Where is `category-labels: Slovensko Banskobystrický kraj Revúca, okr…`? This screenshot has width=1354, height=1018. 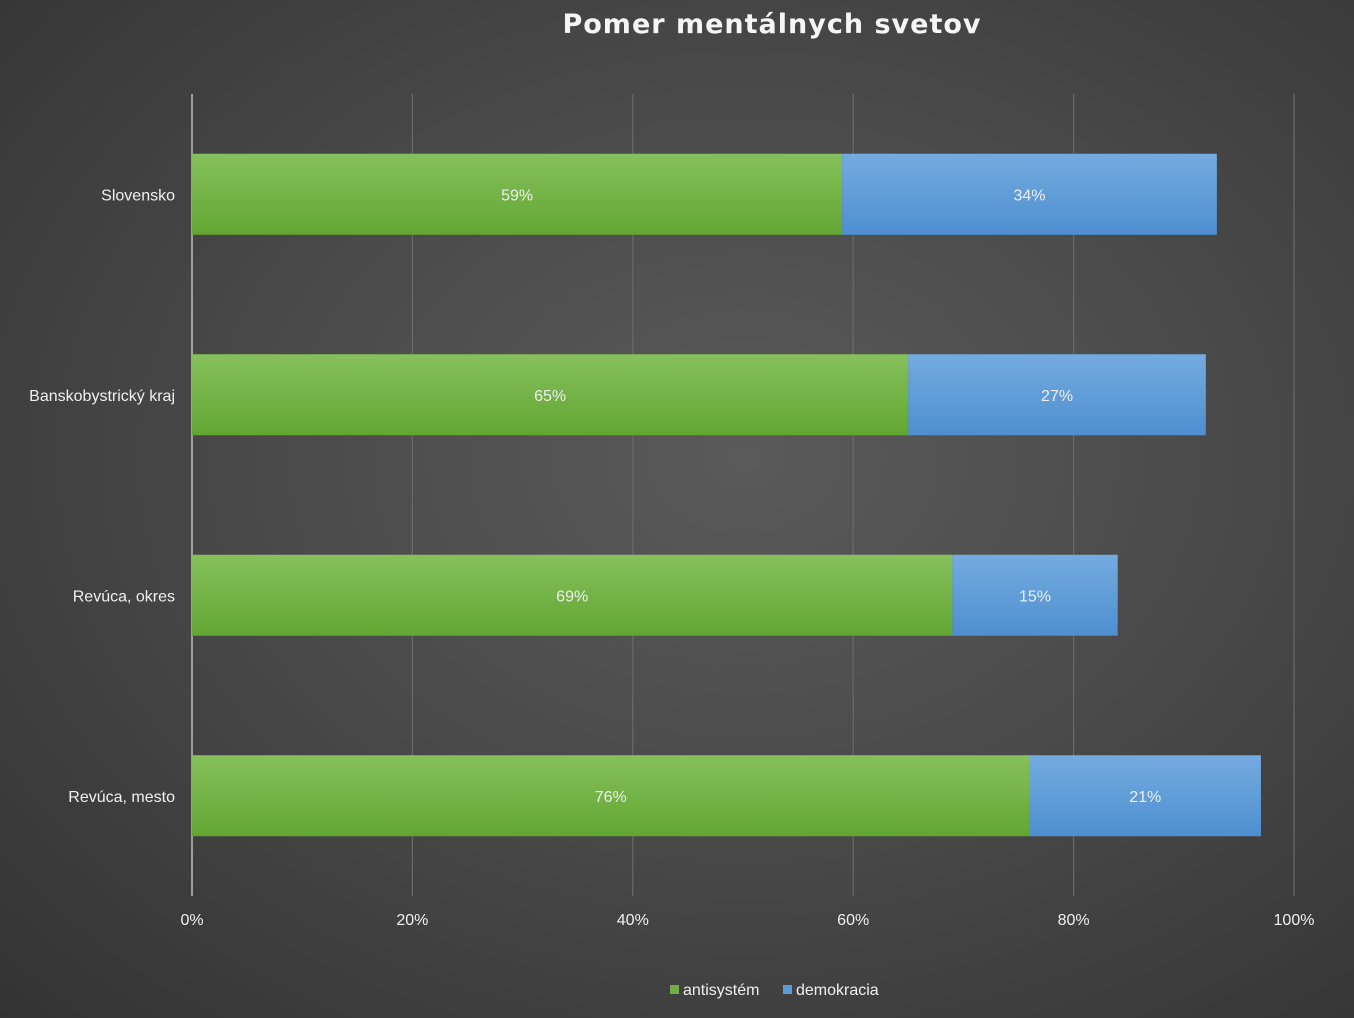
category-labels: Slovensko Banskobystrický kraj Revúca, okr… is located at coordinates (102, 496).